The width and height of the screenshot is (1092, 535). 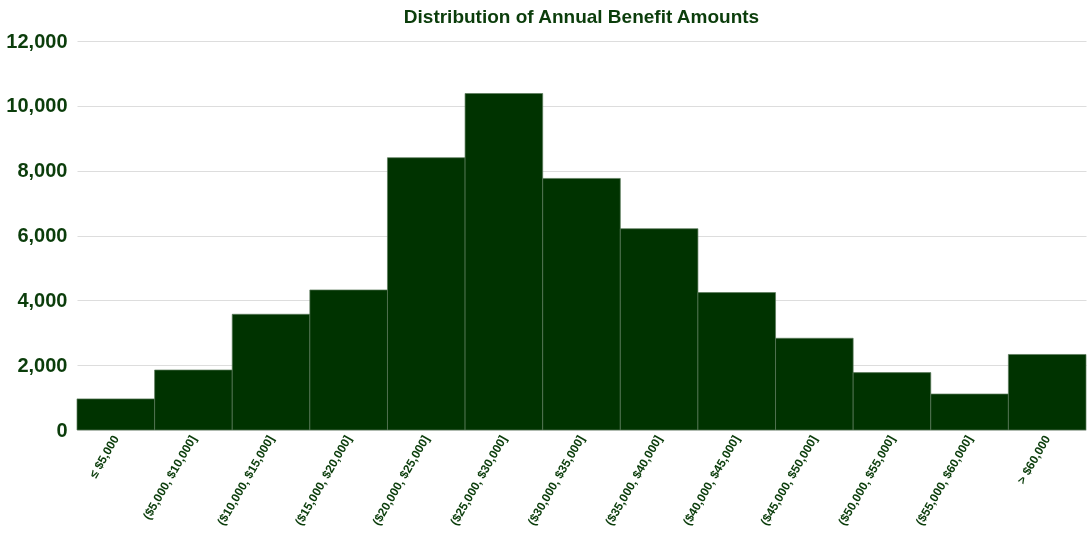 What do you see at coordinates (42, 364) in the screenshot?
I see `y-tick-label: 2,000` at bounding box center [42, 364].